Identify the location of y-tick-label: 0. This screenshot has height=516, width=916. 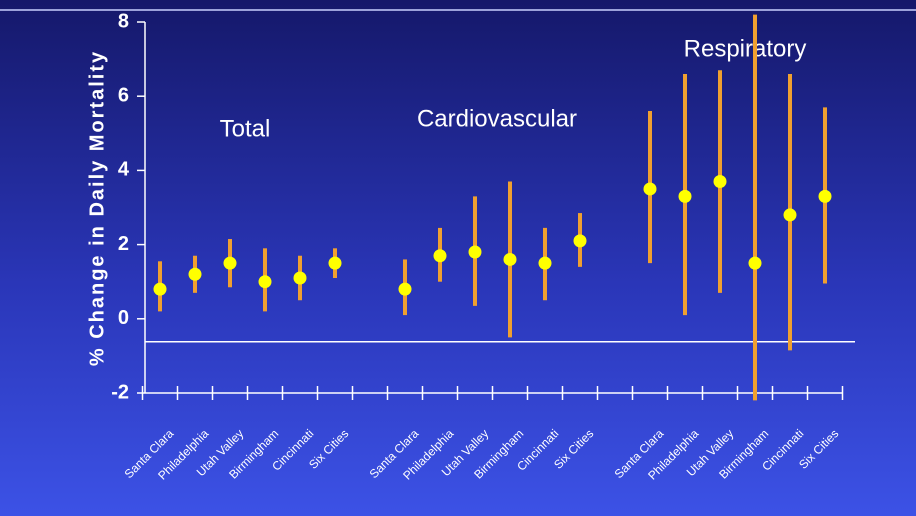
(123, 318).